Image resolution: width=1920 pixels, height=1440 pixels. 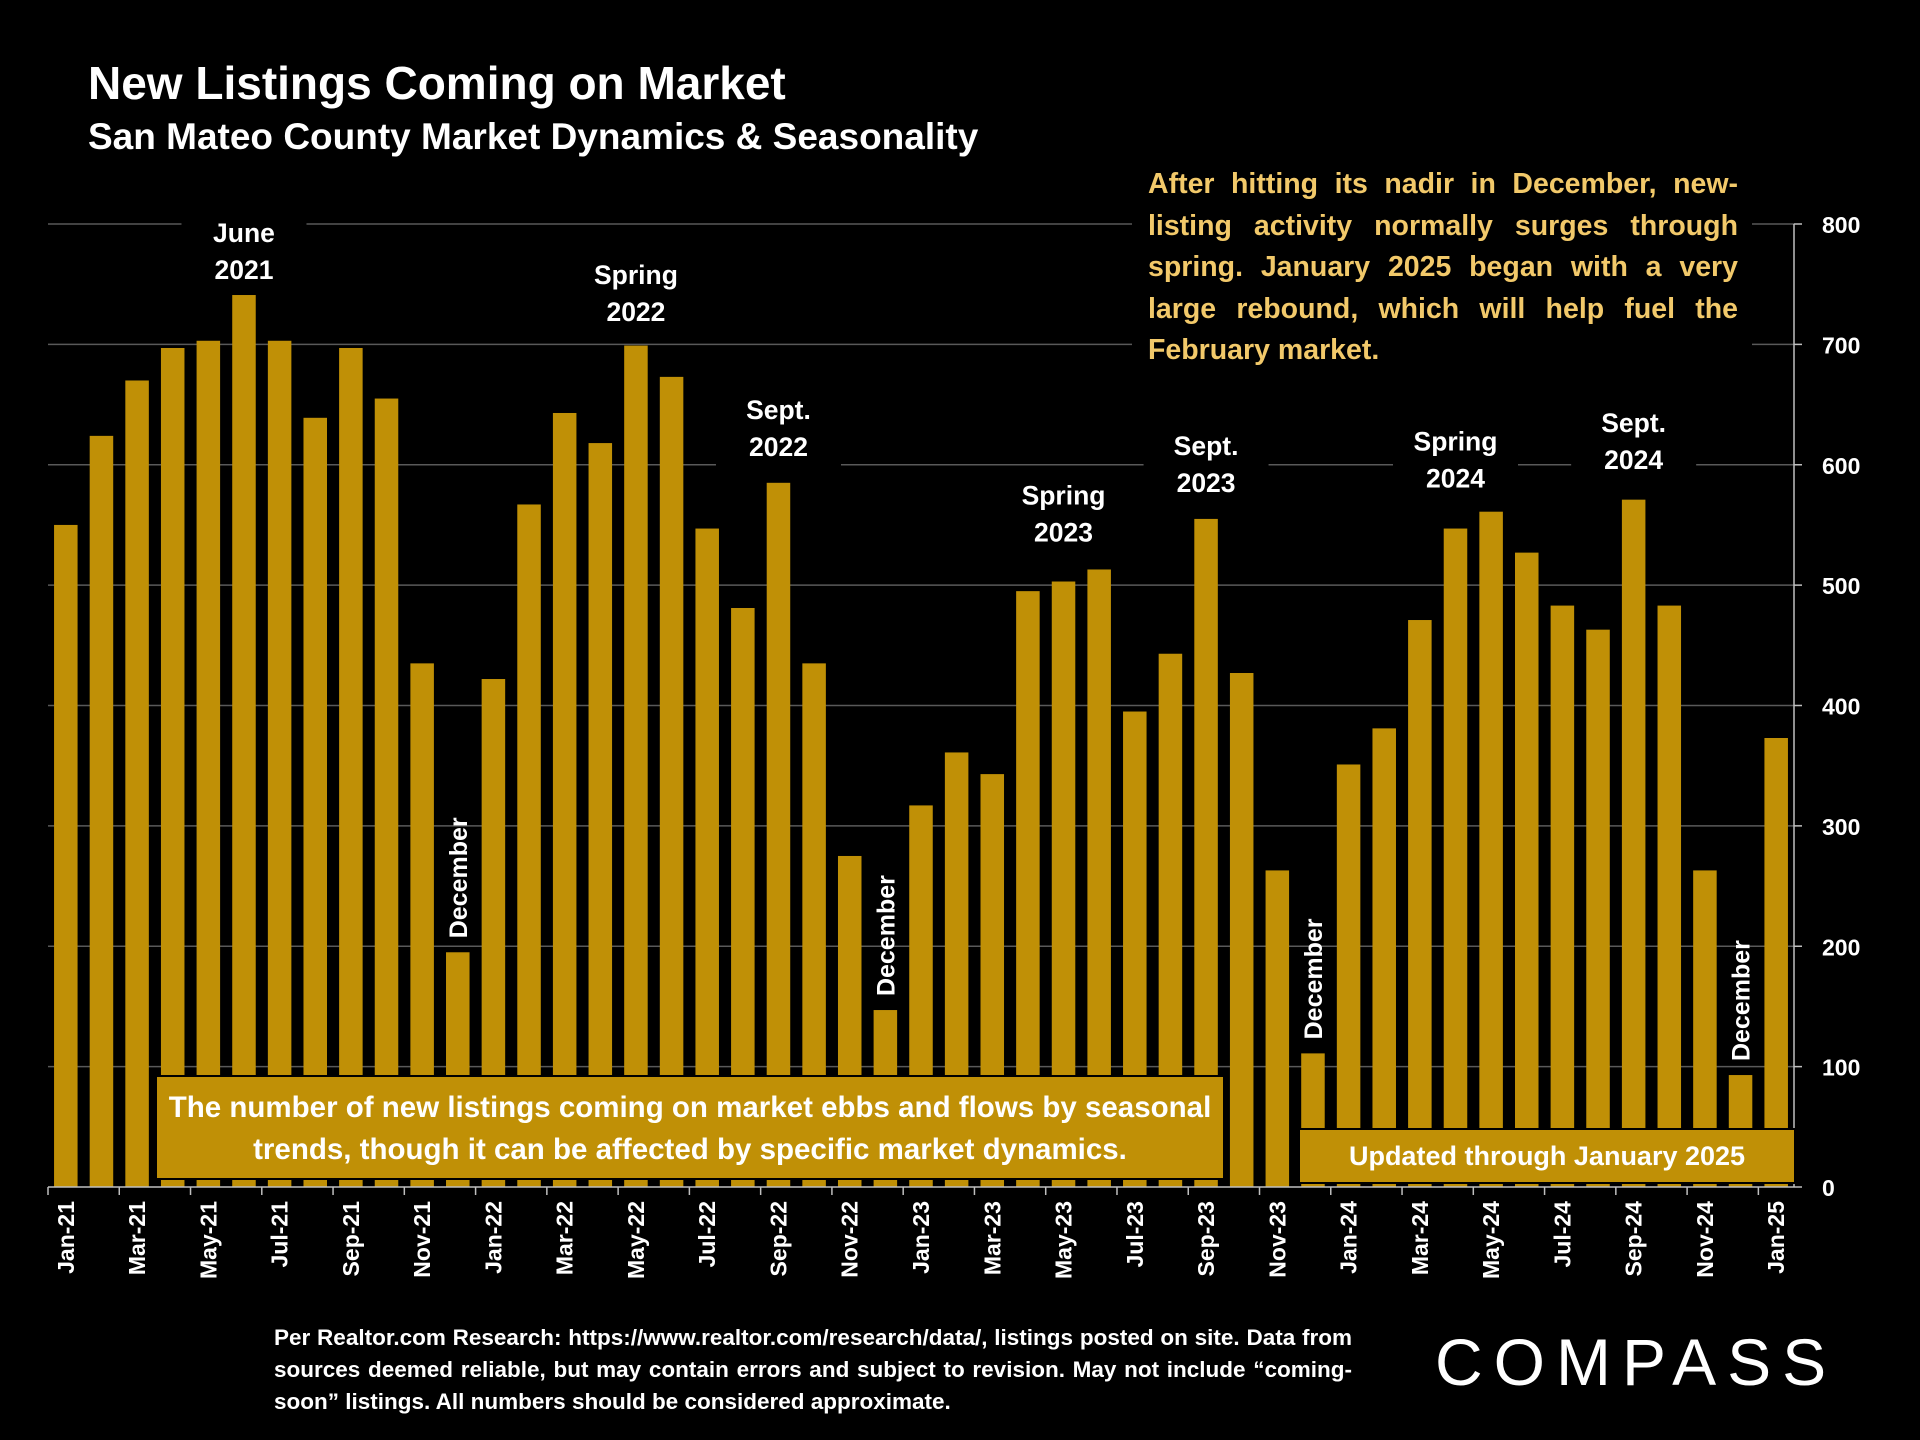 I want to click on x-tick-label: Jan-23, so click(x=921, y=1237).